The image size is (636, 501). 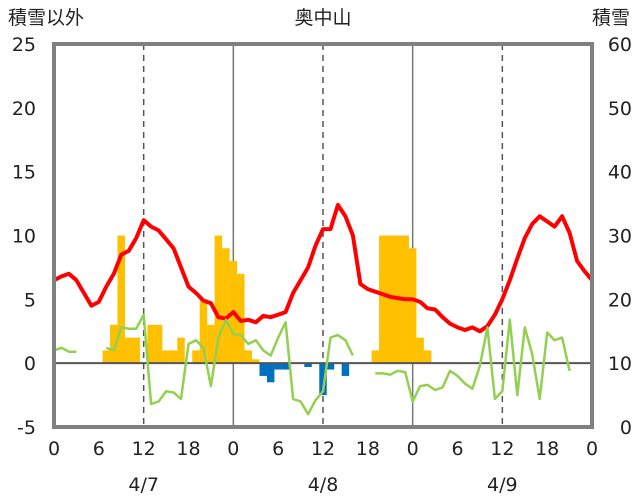 I want to click on right-axis-label: 積雪, so click(x=611, y=18).